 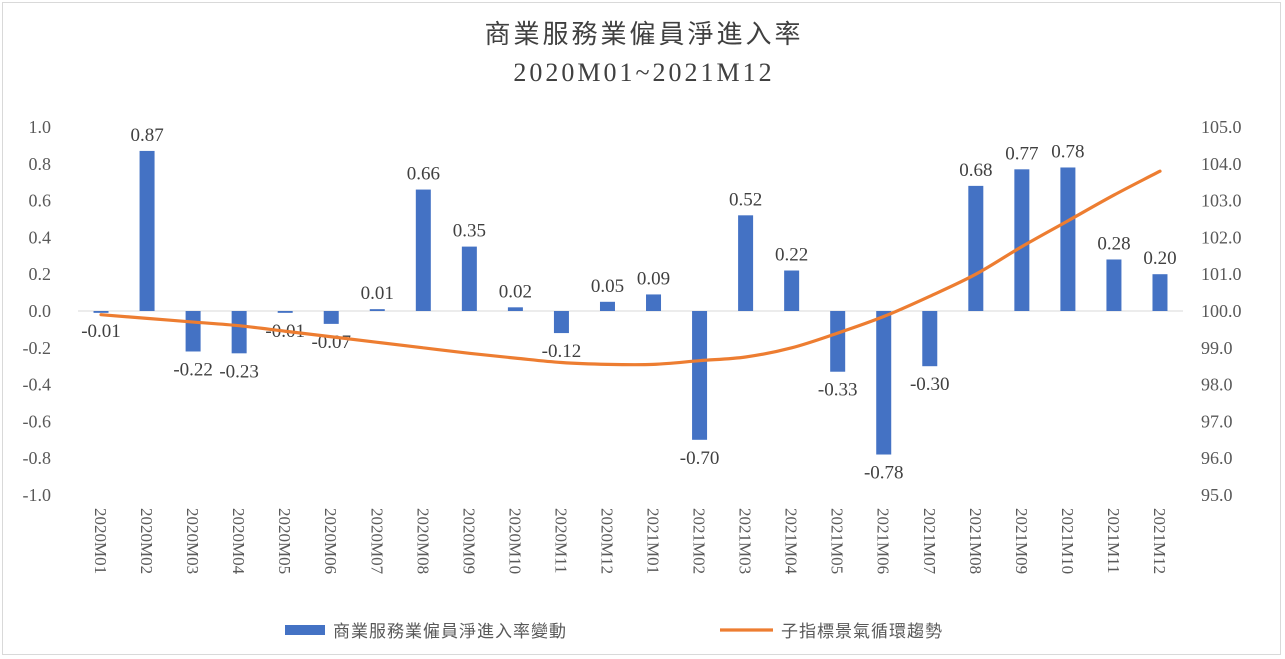 What do you see at coordinates (1021, 153) in the screenshot?
I see `bar-data-label: 0.77` at bounding box center [1021, 153].